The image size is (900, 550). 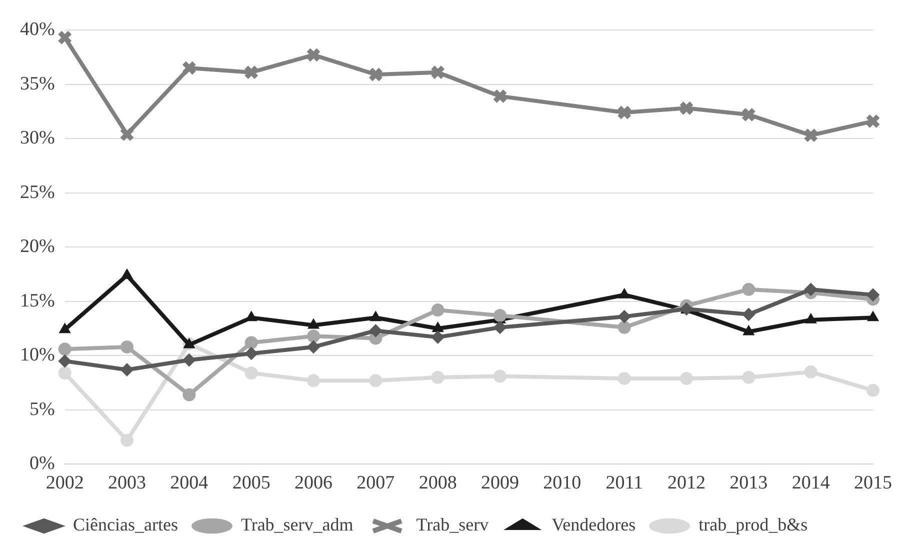 What do you see at coordinates (37, 301) in the screenshot?
I see `y-tick-label: 15%` at bounding box center [37, 301].